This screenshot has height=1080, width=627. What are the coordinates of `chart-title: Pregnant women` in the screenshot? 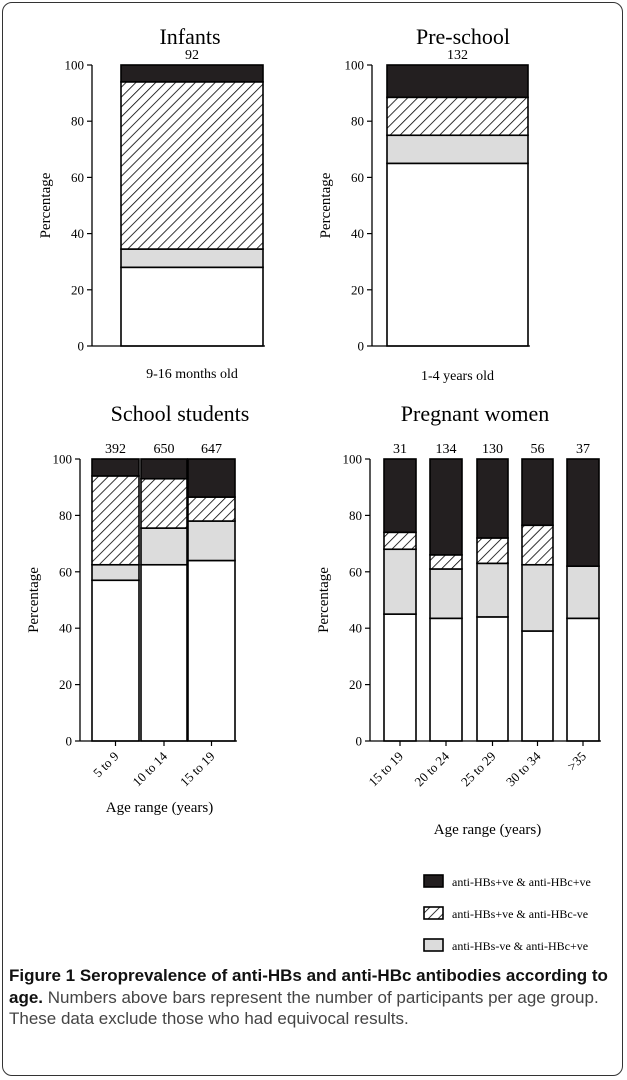 It's located at (475, 413).